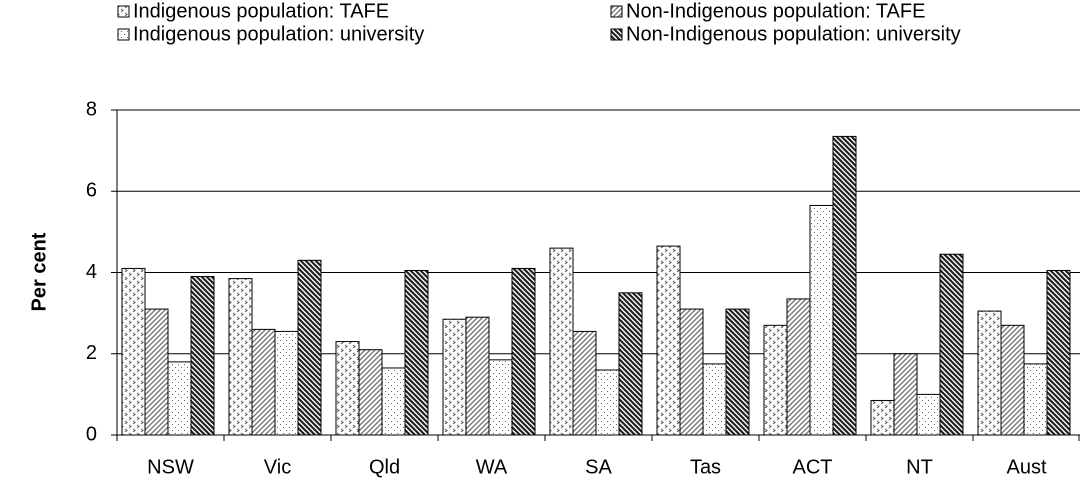 This screenshot has height=482, width=1081. I want to click on y-tick-label: 0, so click(91, 434).